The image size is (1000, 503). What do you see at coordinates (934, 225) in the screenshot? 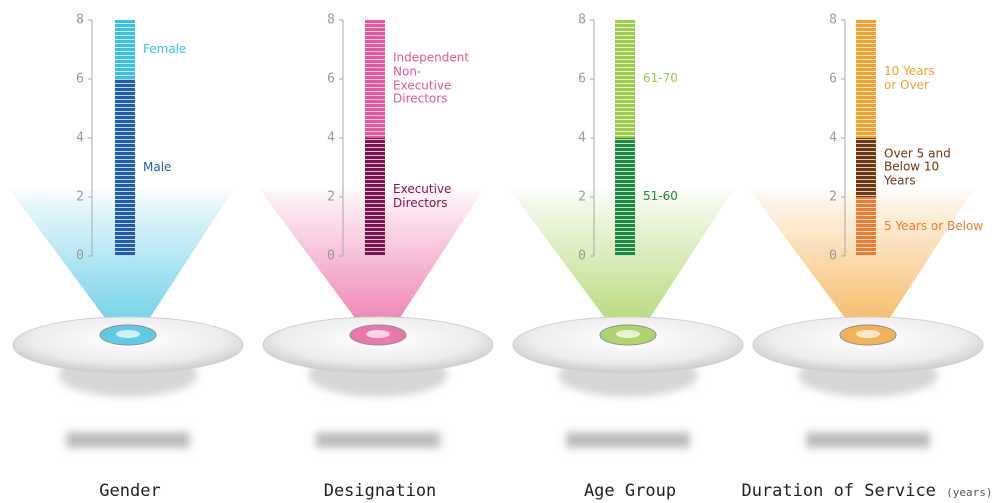
I see `segment-label: 5 Years or Below` at bounding box center [934, 225].